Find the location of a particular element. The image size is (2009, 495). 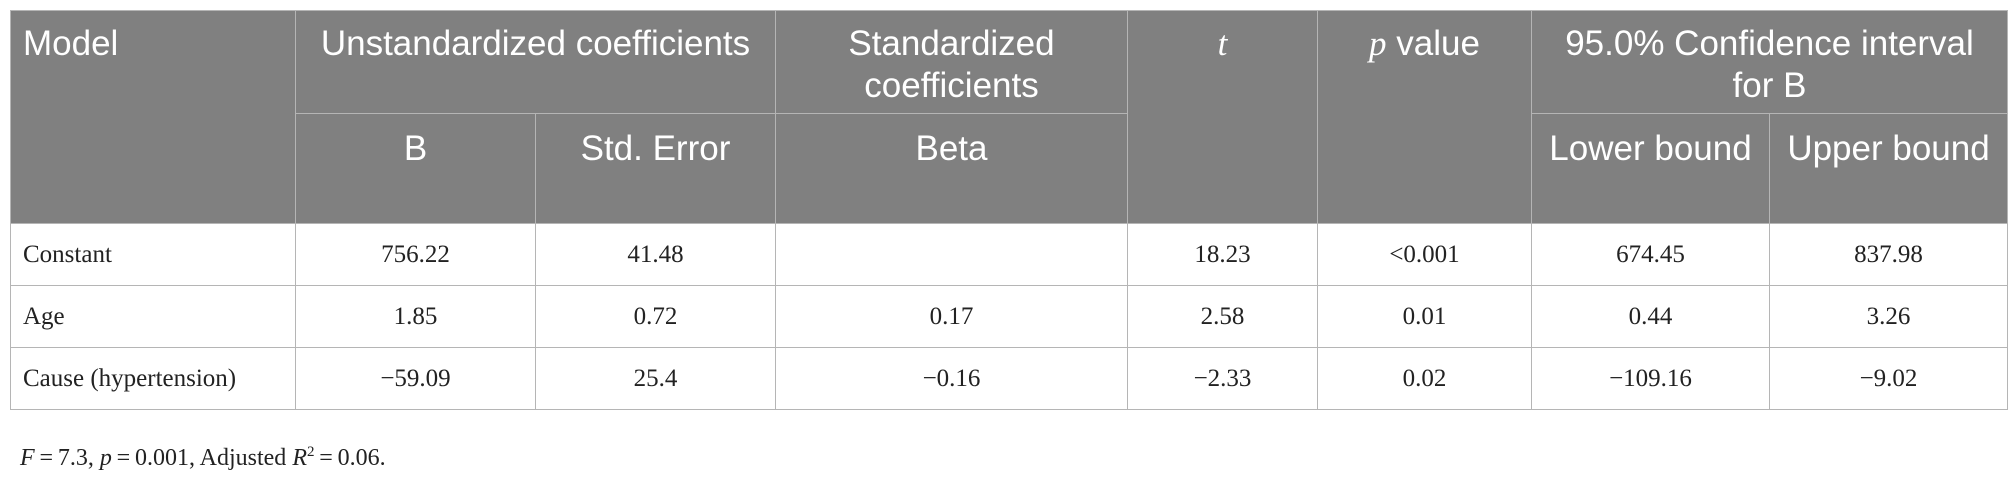

cell-std-error: 25.4 is located at coordinates (655, 378).